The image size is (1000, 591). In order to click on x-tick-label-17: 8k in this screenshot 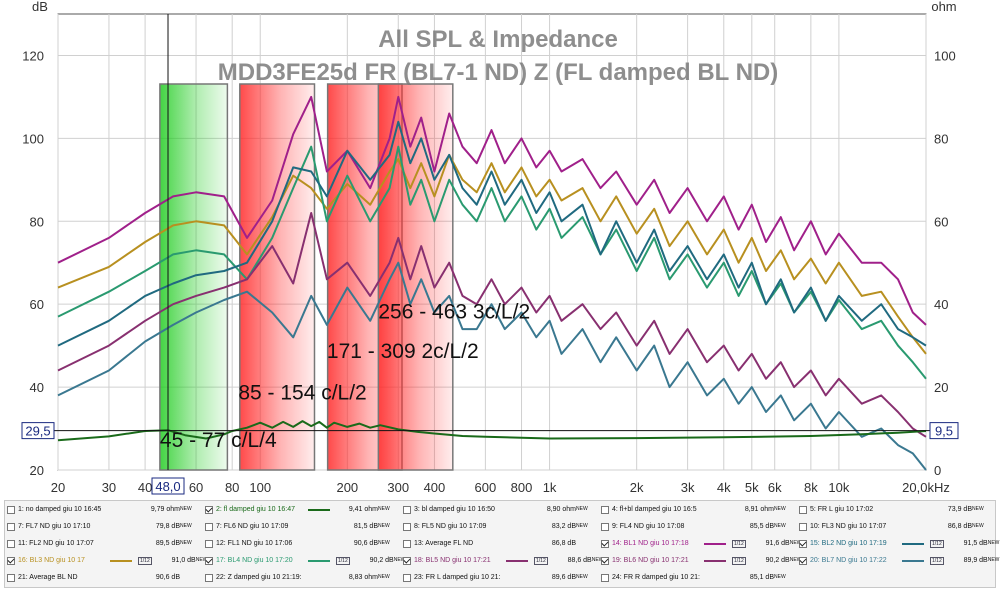, I will do `click(811, 487)`.